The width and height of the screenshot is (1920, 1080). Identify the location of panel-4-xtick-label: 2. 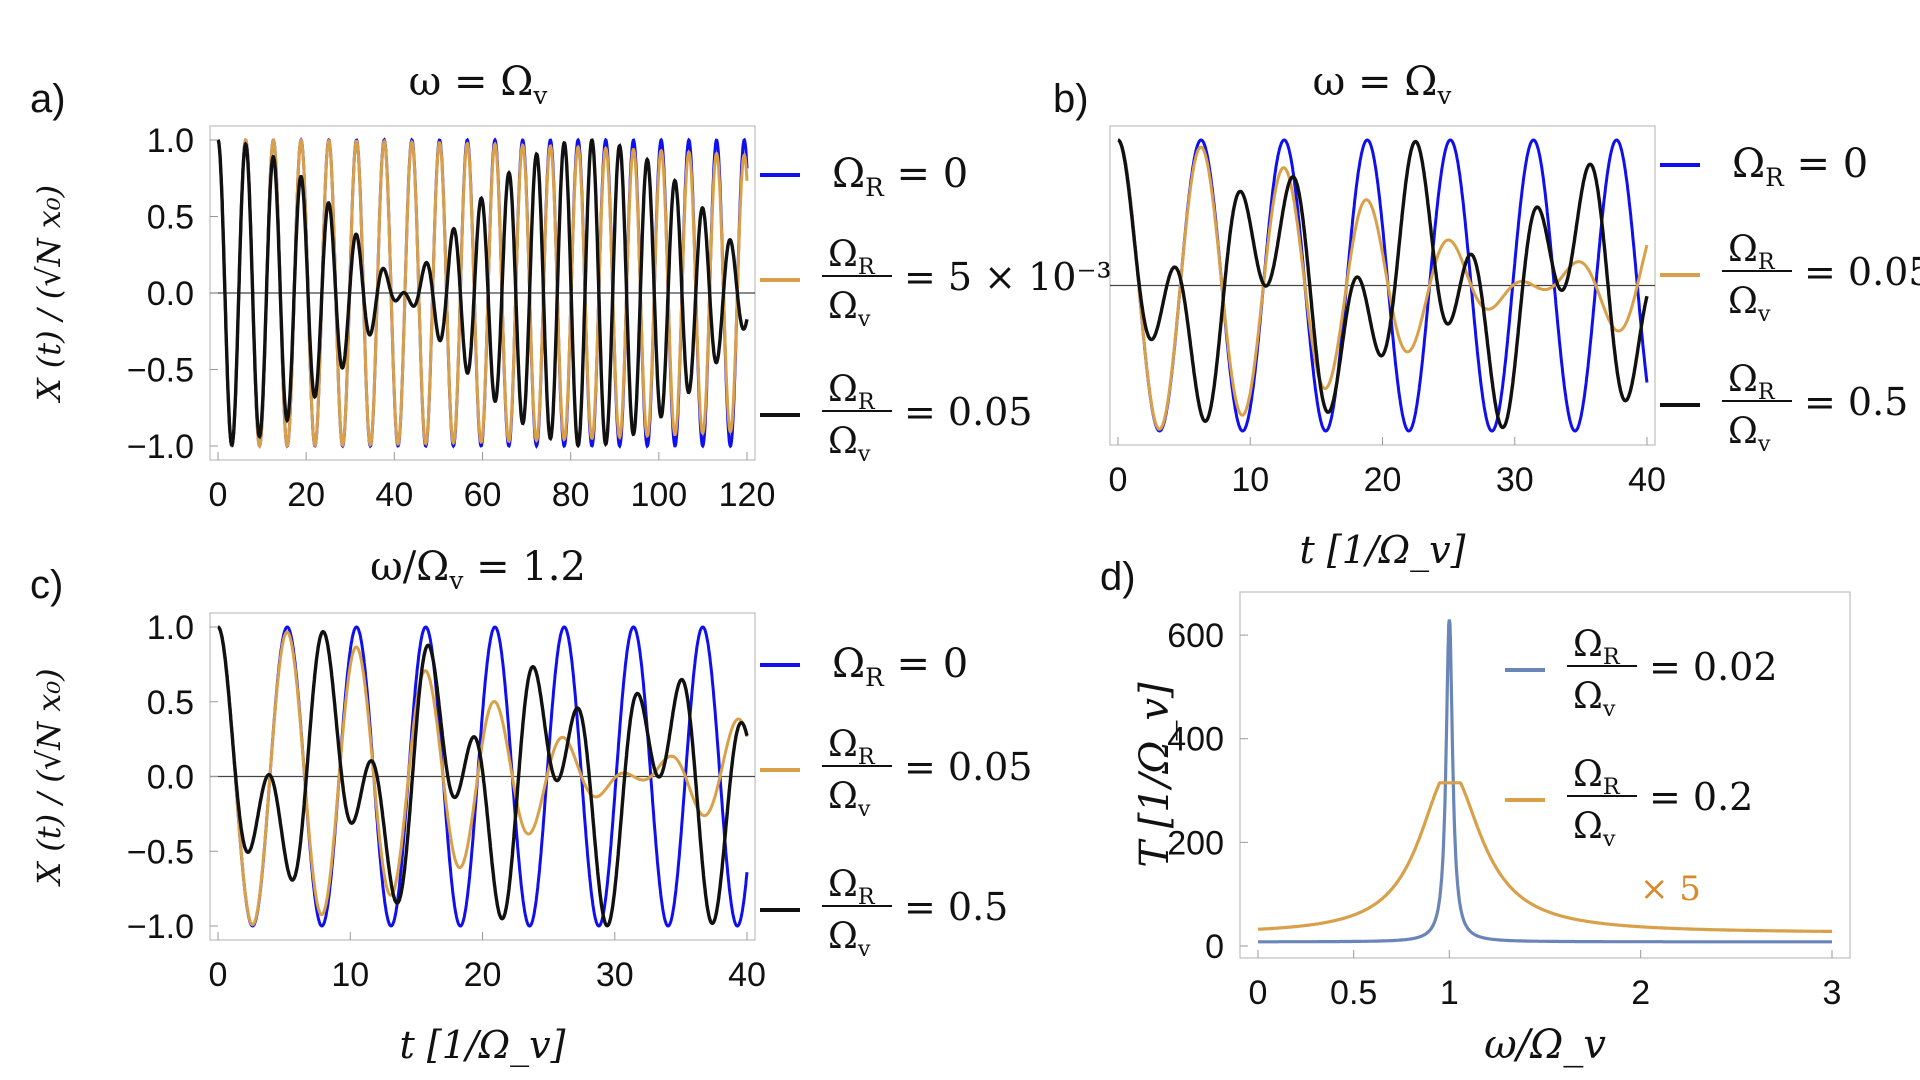
(1640, 993).